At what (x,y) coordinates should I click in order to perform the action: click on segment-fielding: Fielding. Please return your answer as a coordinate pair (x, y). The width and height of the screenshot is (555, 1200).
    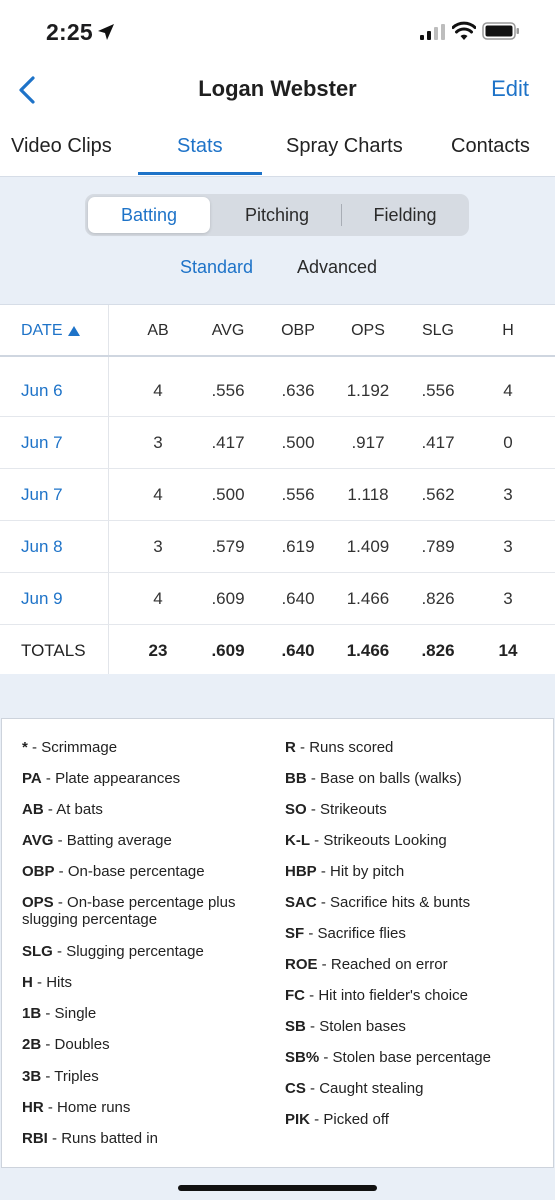
    Looking at the image, I should click on (405, 214).